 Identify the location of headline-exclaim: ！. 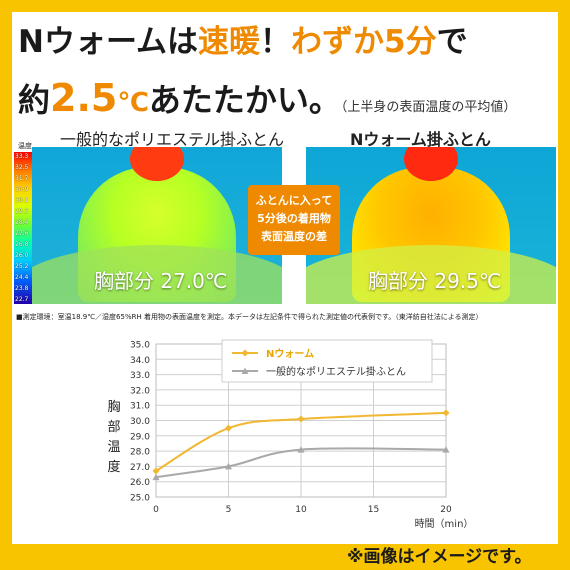
(276, 42).